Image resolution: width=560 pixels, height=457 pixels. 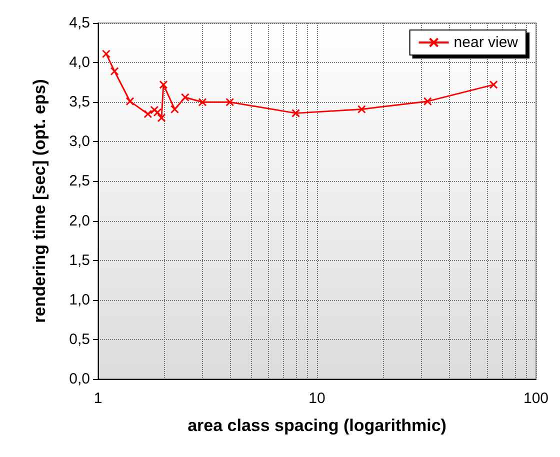 What do you see at coordinates (79, 379) in the screenshot?
I see `y-tick-label: 0,0` at bounding box center [79, 379].